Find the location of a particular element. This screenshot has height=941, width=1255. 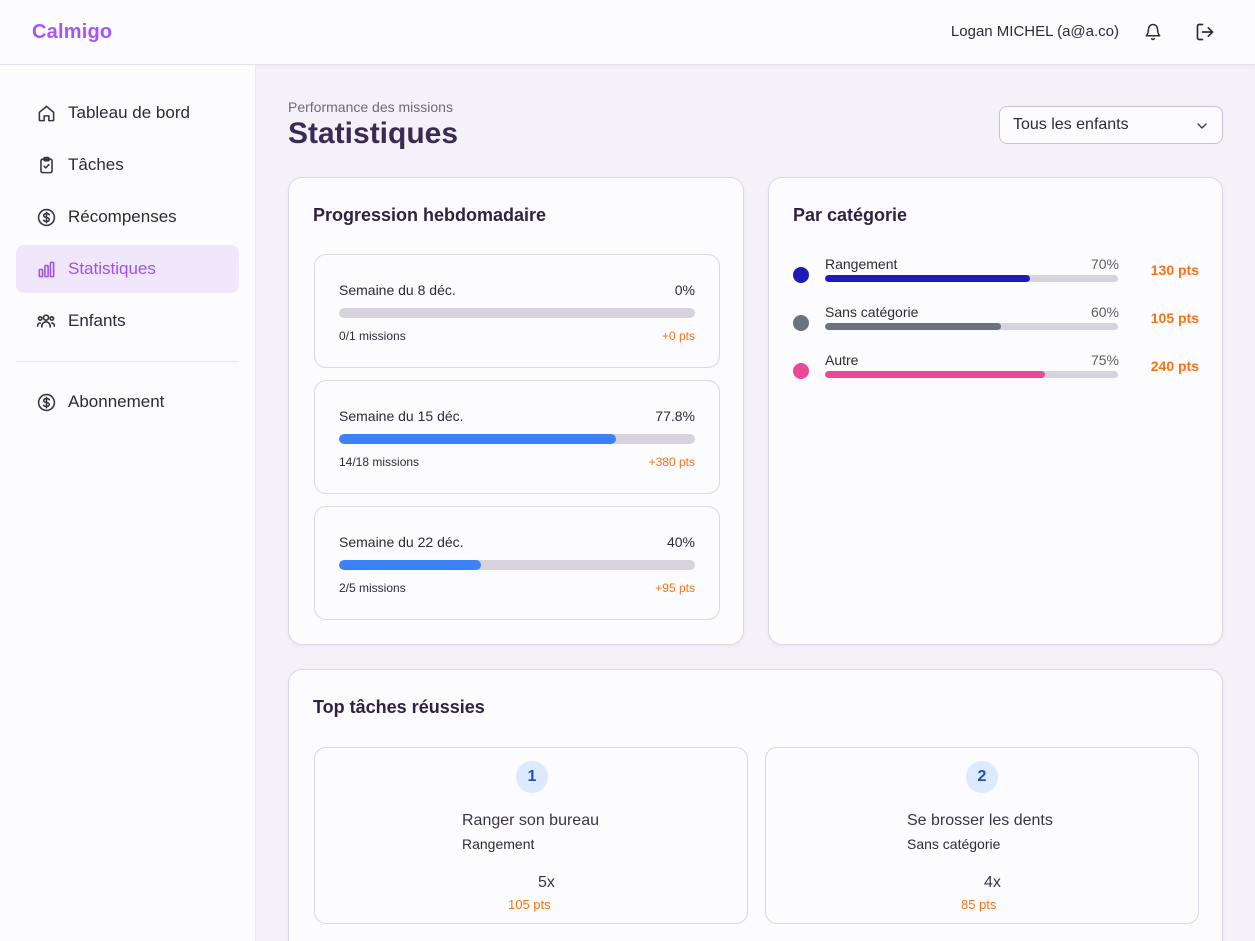

task-name: Ranger son bureau is located at coordinates (530, 820).